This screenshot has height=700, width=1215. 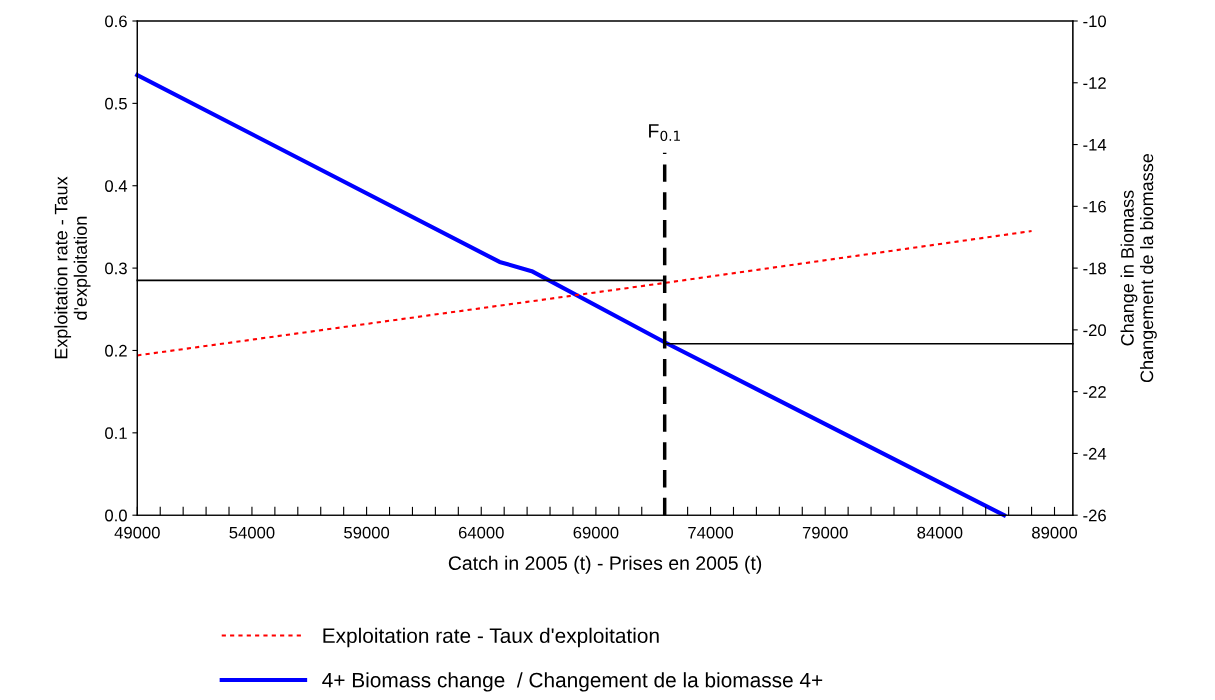 What do you see at coordinates (116, 103) in the screenshot?
I see `y-tick-label: 0.5` at bounding box center [116, 103].